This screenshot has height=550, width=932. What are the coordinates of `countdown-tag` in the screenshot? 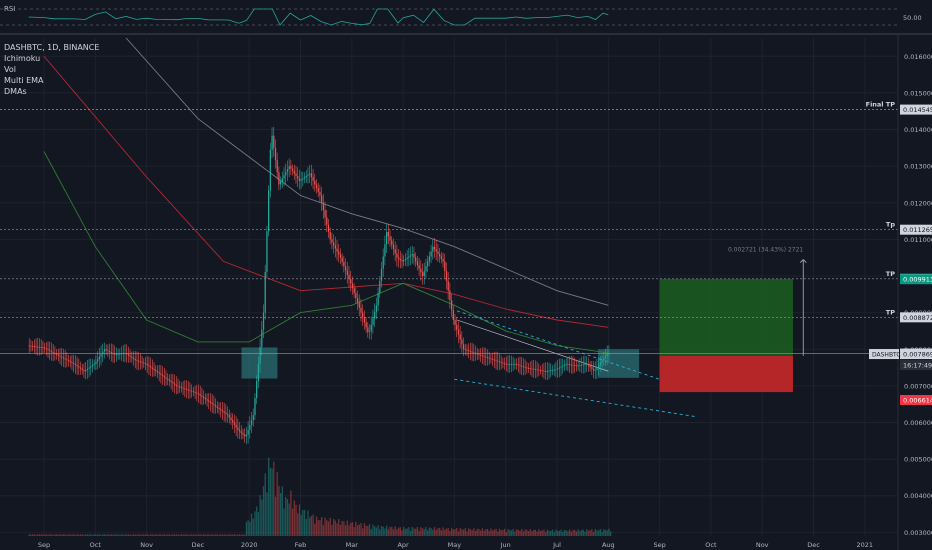 It's located at (916, 365).